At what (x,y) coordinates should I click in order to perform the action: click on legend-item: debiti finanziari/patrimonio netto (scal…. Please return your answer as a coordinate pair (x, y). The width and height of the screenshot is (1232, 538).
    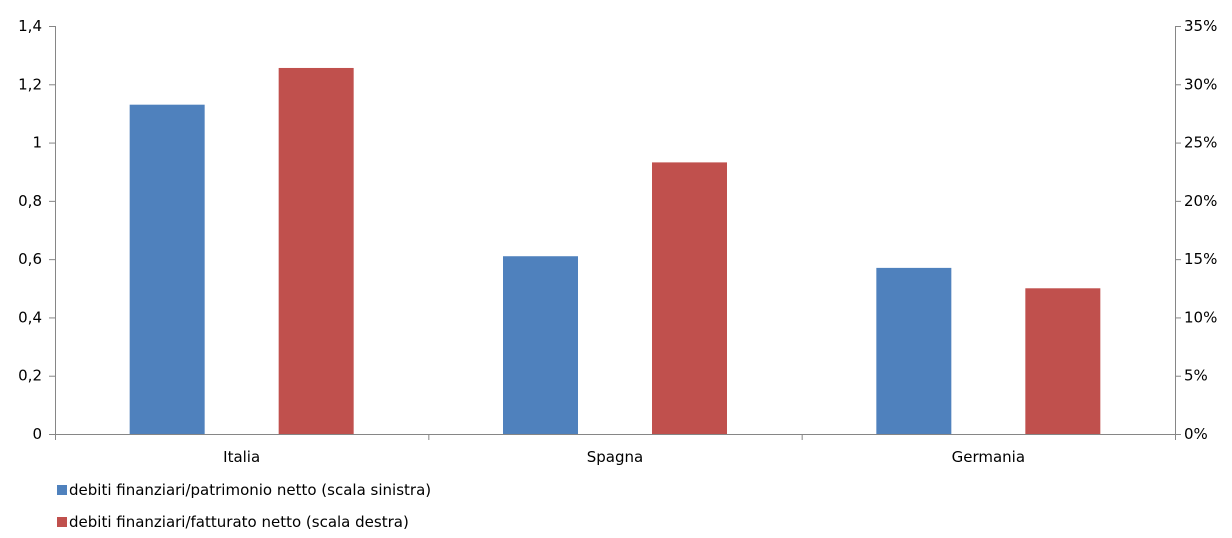
    Looking at the image, I should click on (244, 490).